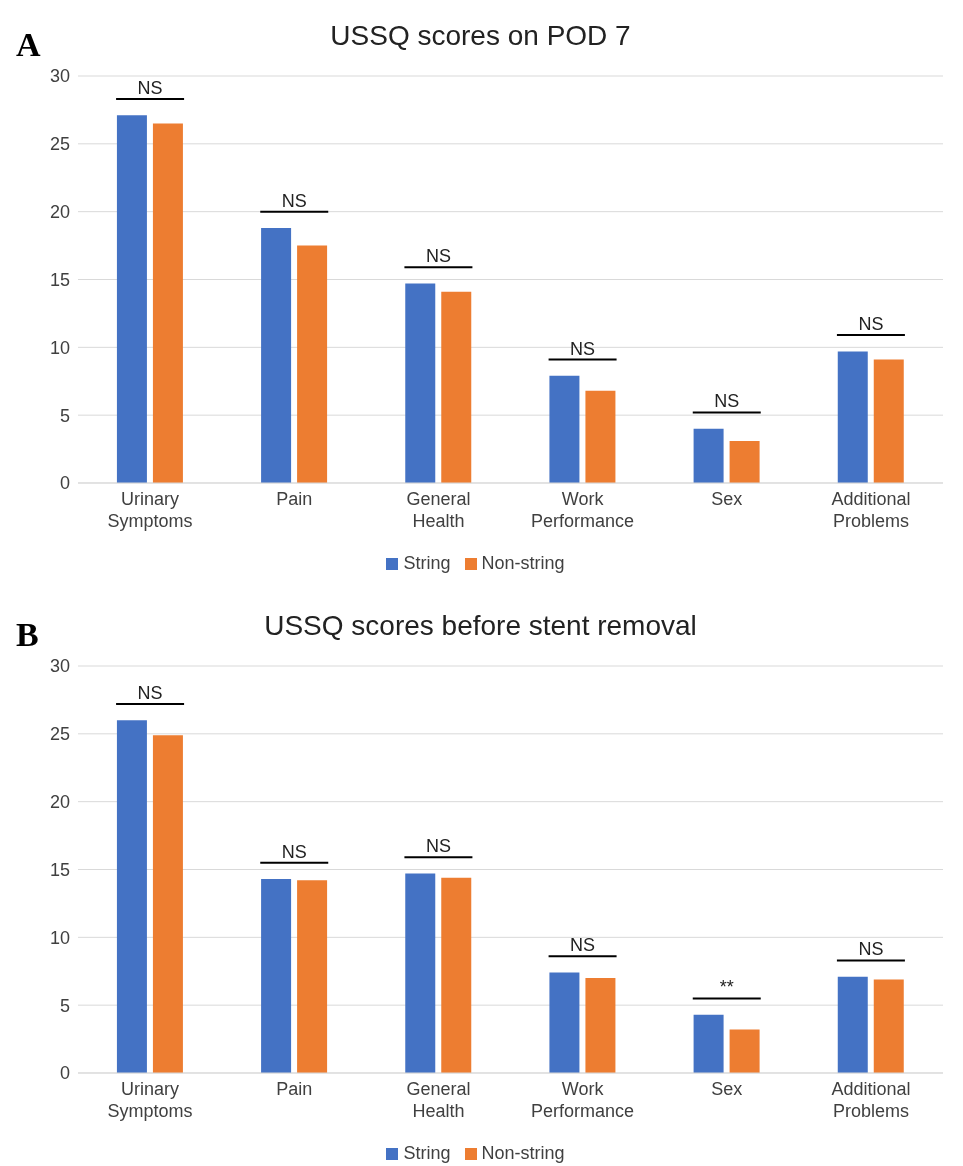 The height and width of the screenshot is (1166, 963). What do you see at coordinates (27, 635) in the screenshot?
I see `text: B` at bounding box center [27, 635].